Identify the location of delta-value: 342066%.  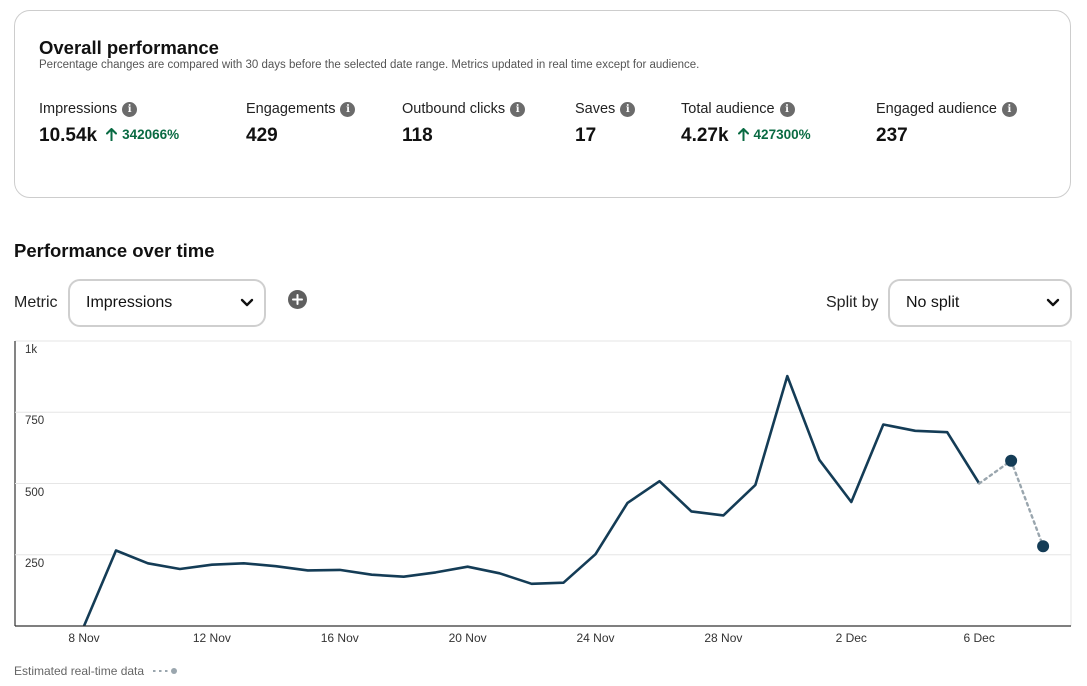
(151, 134).